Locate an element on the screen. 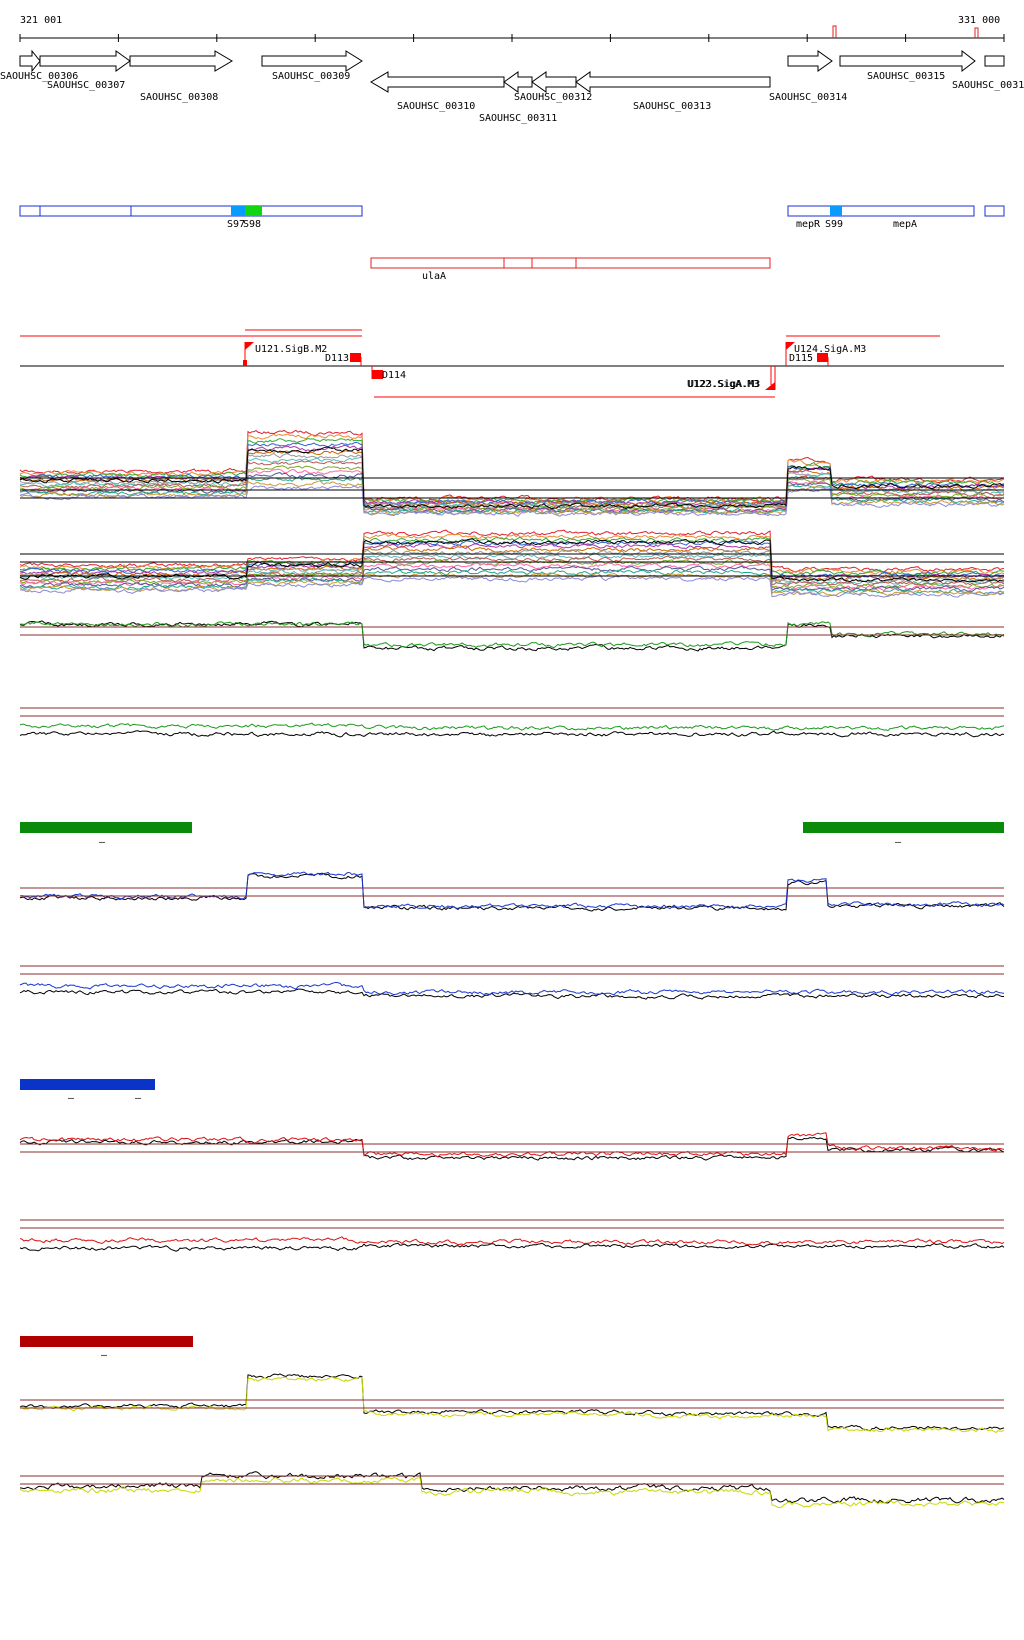 The width and height of the screenshot is (1024, 1640). gene-label: SAOUHSC_00315 is located at coordinates (906, 76).